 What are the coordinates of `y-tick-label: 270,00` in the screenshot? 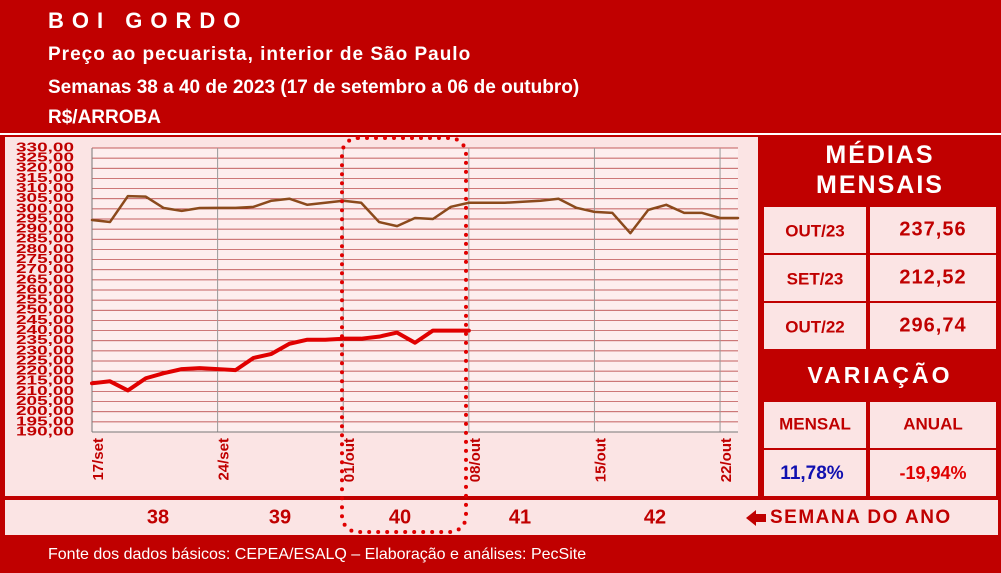 It's located at (45, 268).